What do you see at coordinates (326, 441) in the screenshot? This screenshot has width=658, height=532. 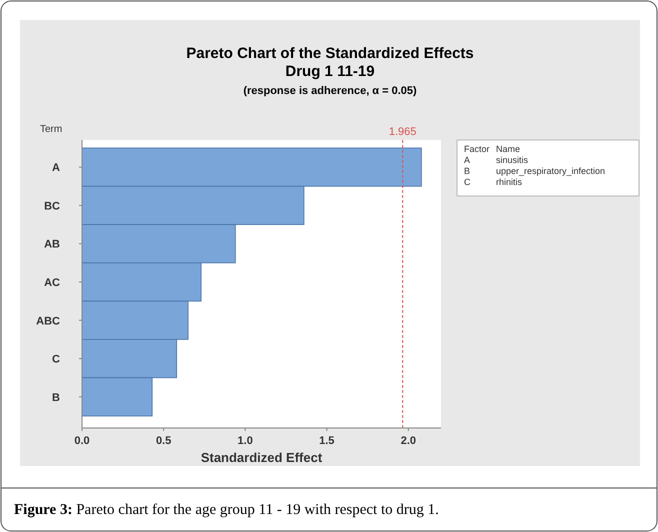 I see `x-tick-label: 1.5` at bounding box center [326, 441].